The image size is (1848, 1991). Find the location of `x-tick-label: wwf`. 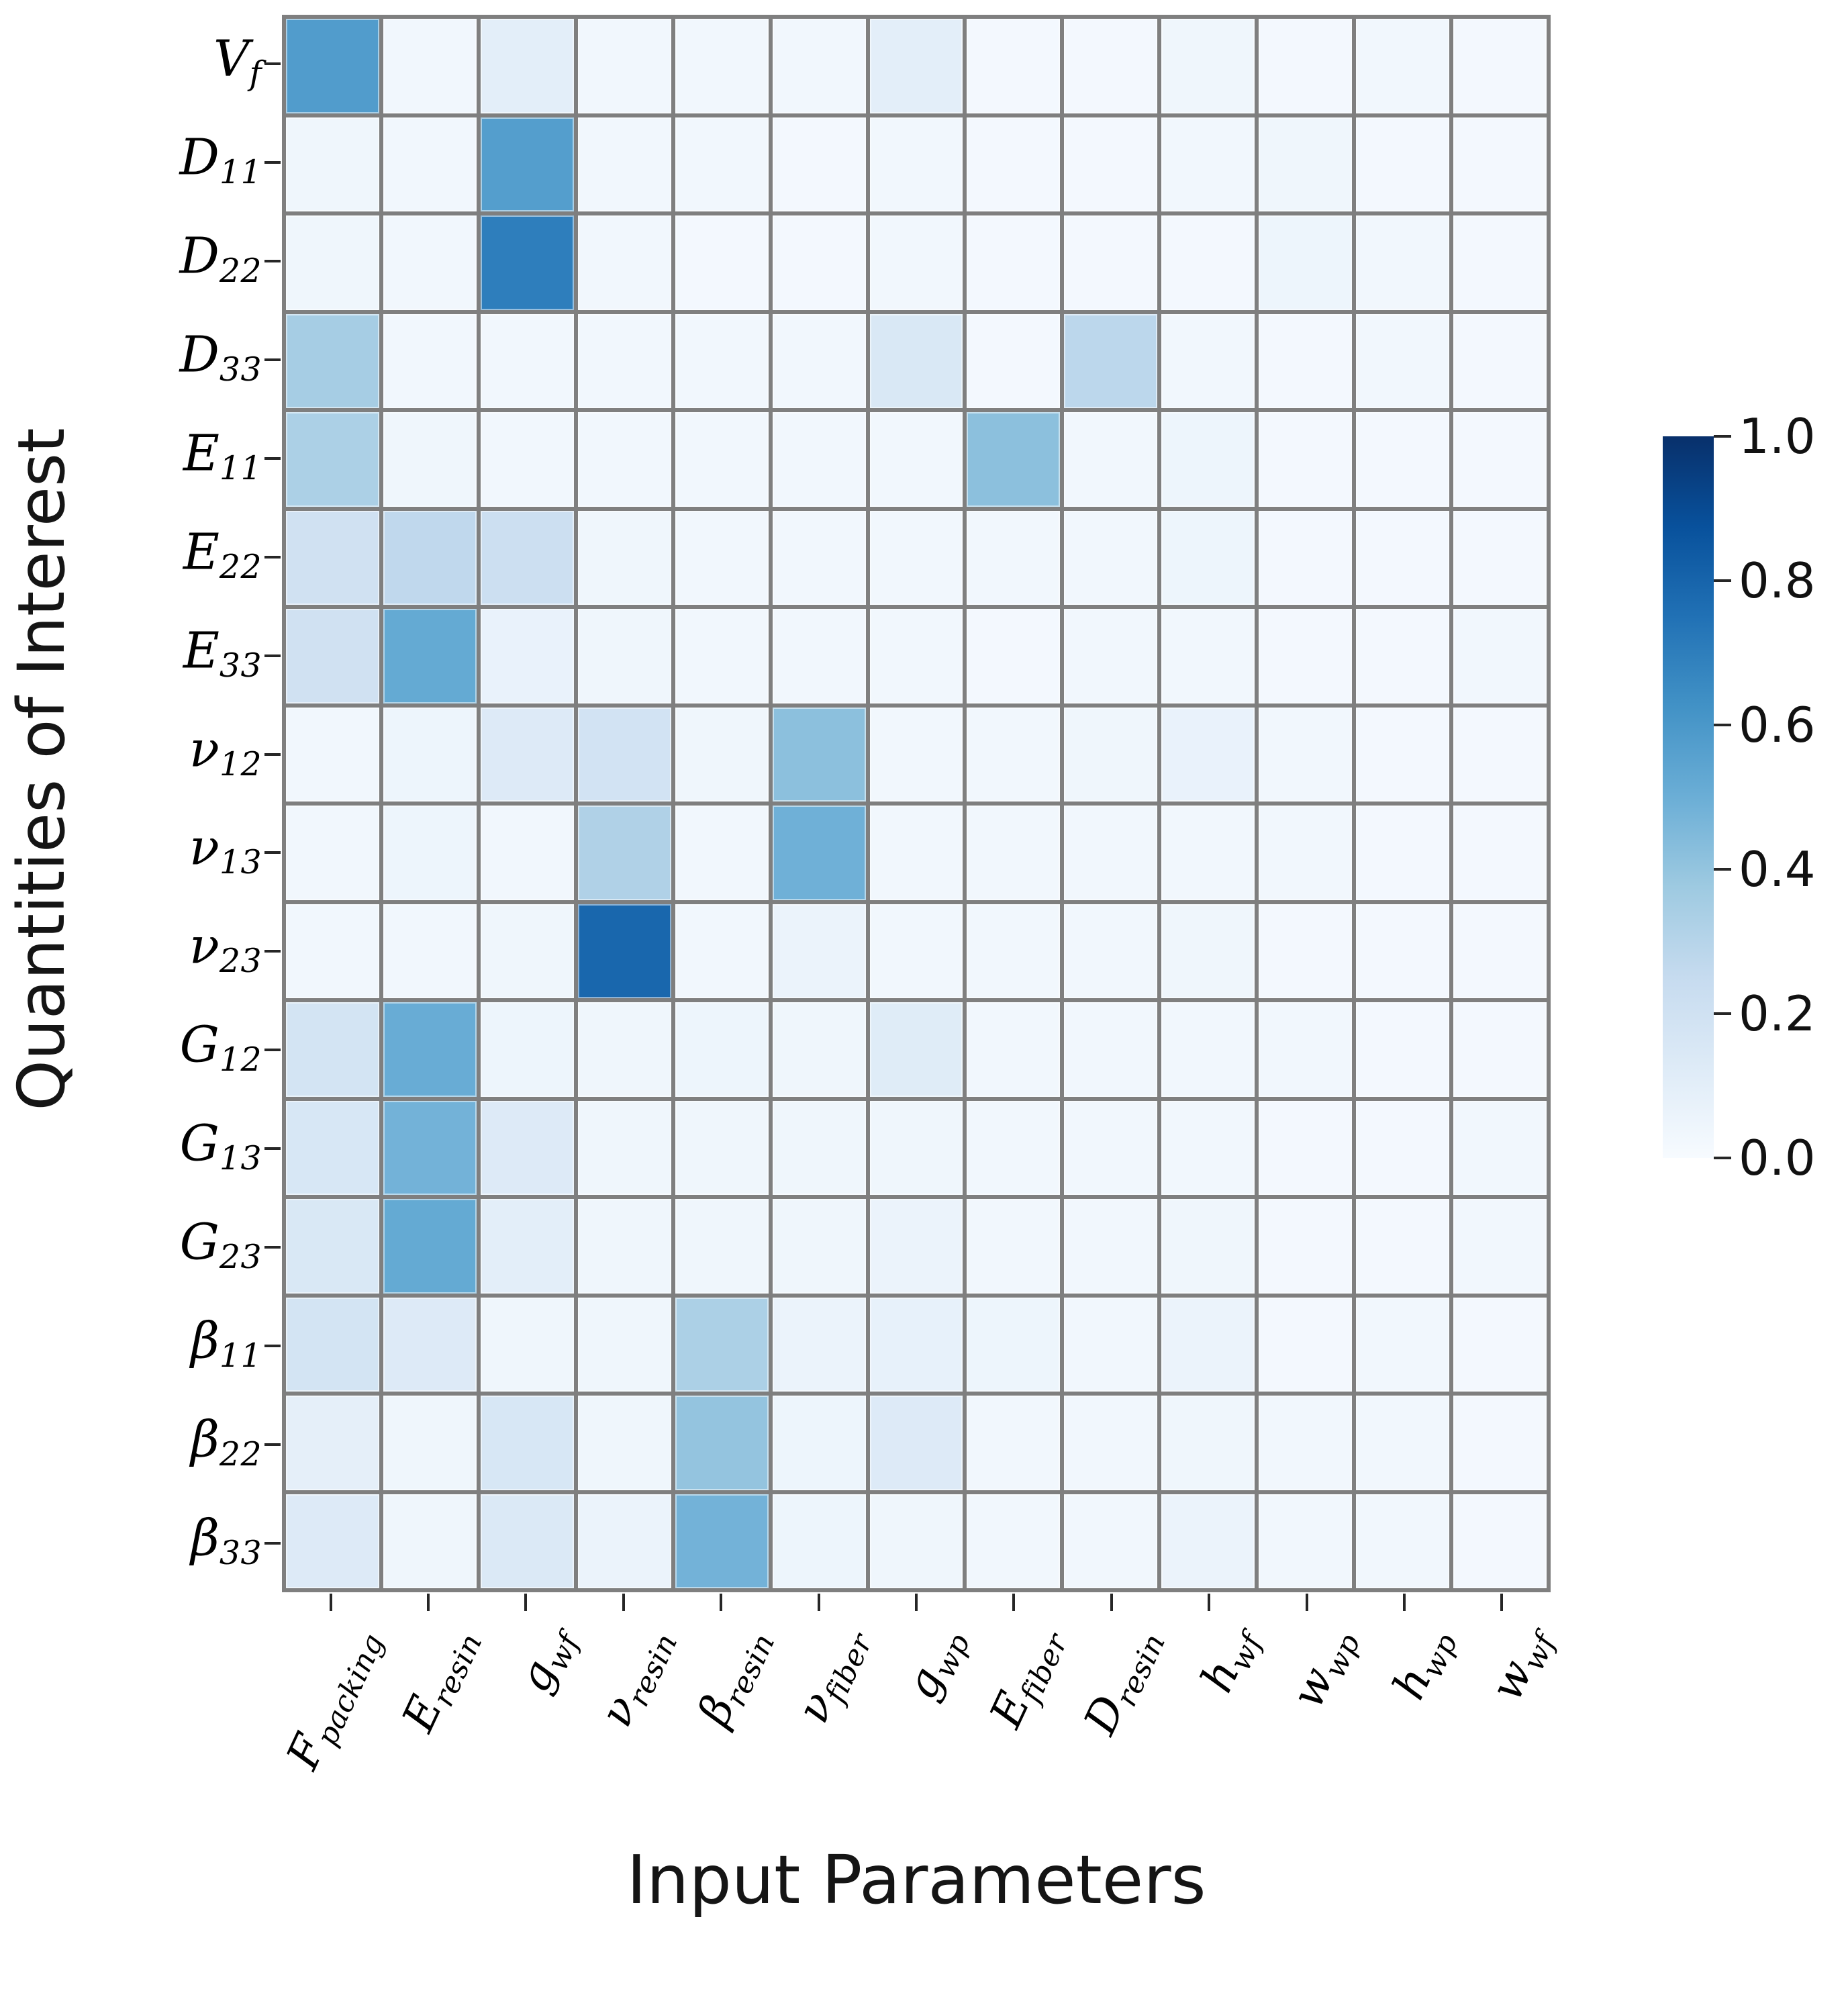

x-tick-label: wwf is located at coordinates (1521, 1668).